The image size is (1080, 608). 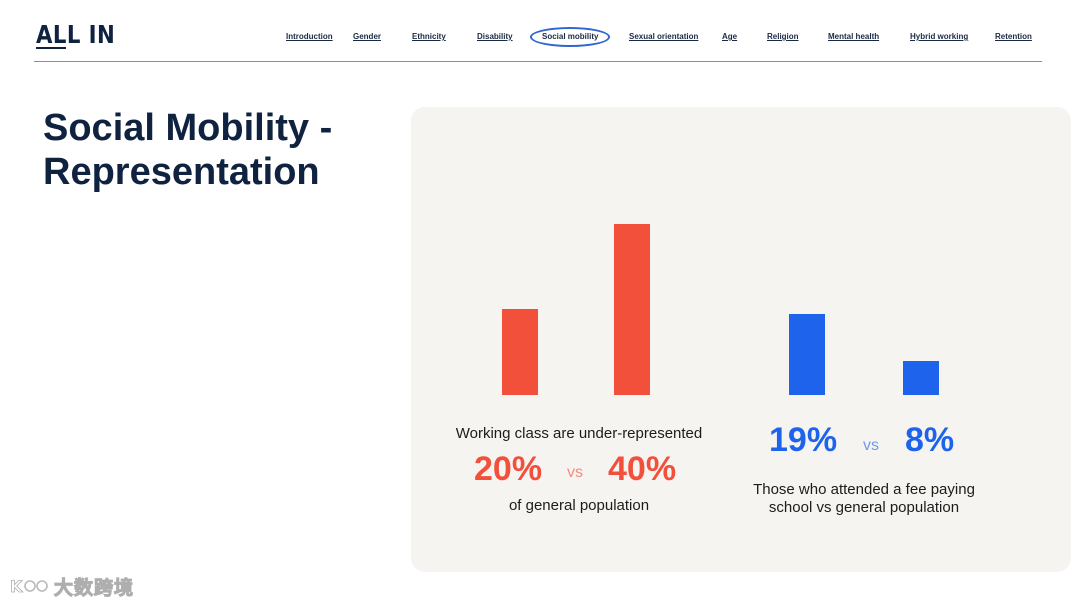 What do you see at coordinates (538, 61) in the screenshot?
I see `header-divider` at bounding box center [538, 61].